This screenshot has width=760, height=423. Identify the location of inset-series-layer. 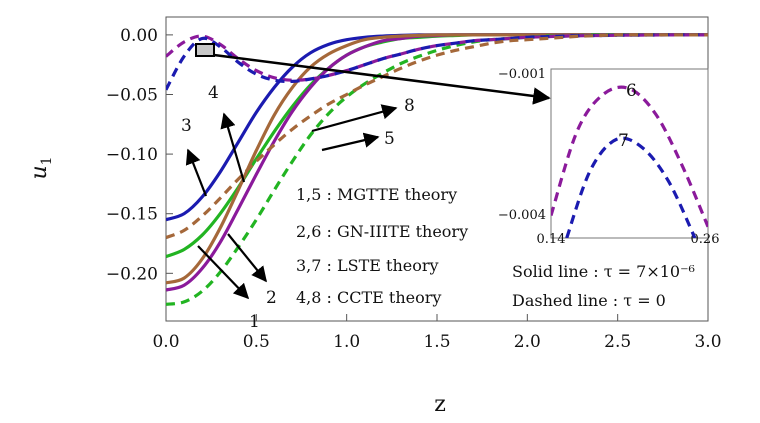
(629, 161).